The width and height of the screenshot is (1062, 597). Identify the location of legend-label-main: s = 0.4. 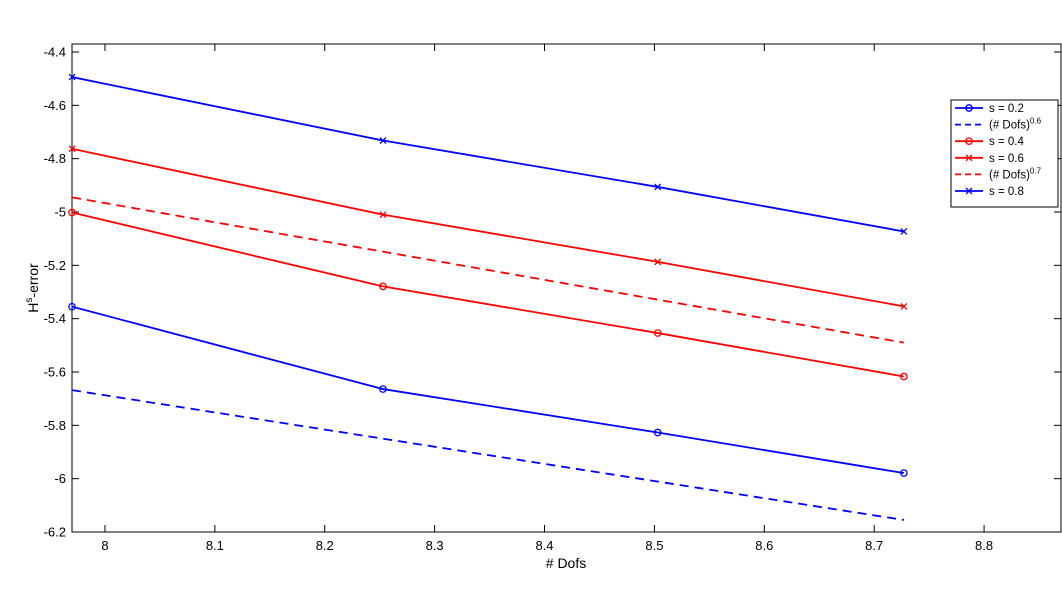
(1006, 142).